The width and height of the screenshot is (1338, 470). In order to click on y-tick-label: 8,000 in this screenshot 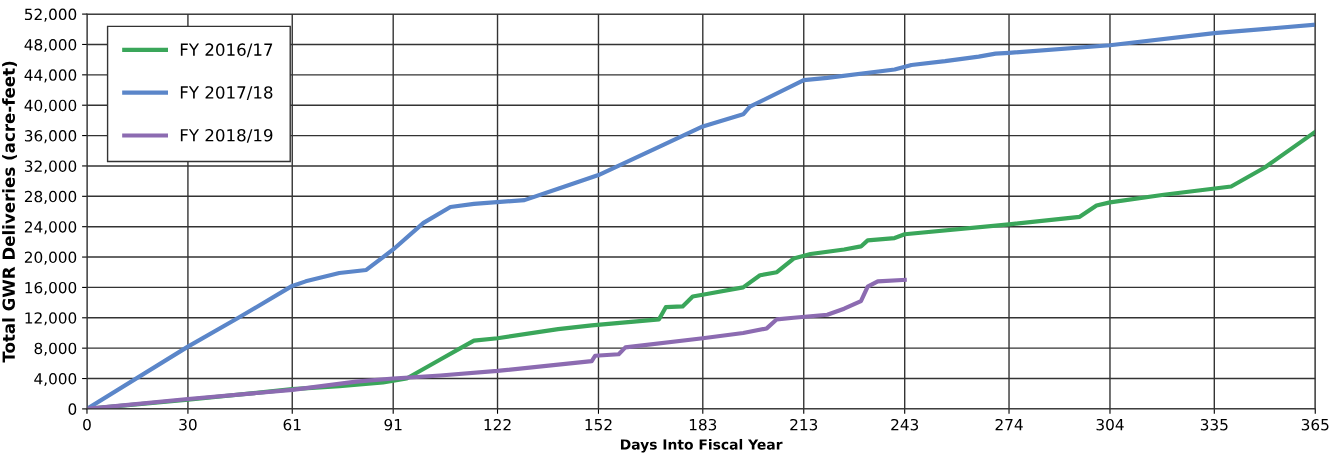, I will do `click(55, 349)`.